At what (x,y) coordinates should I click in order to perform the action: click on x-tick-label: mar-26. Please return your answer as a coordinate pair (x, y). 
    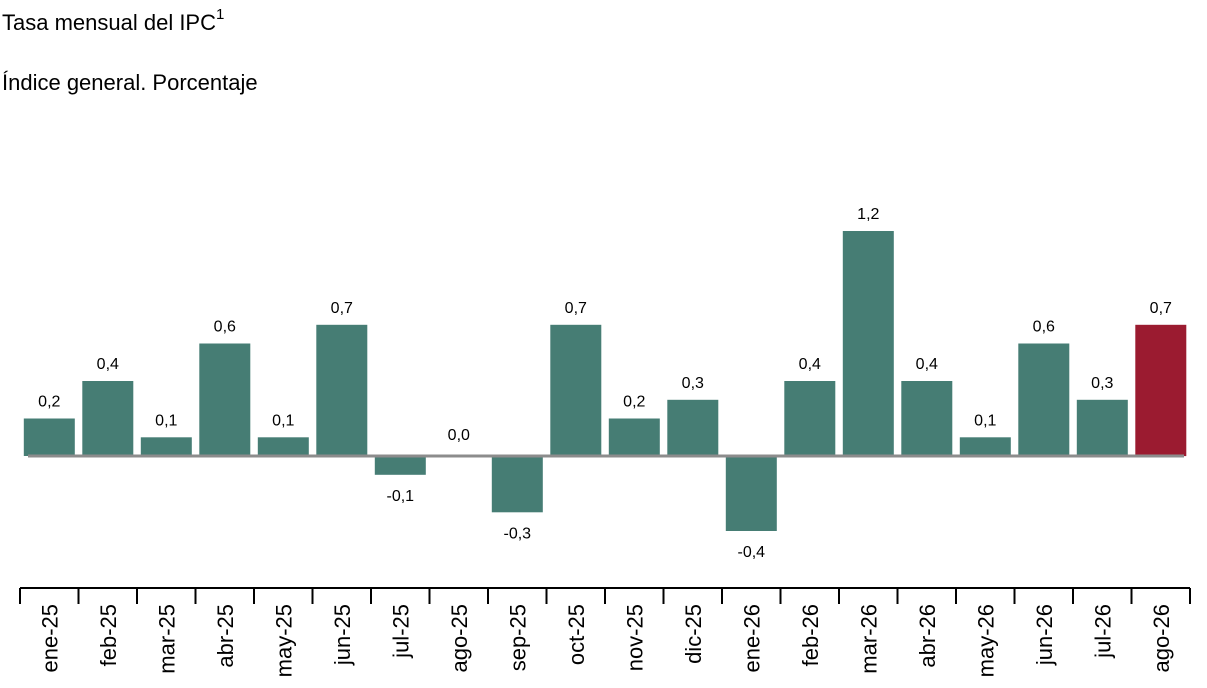
    Looking at the image, I should click on (868, 639).